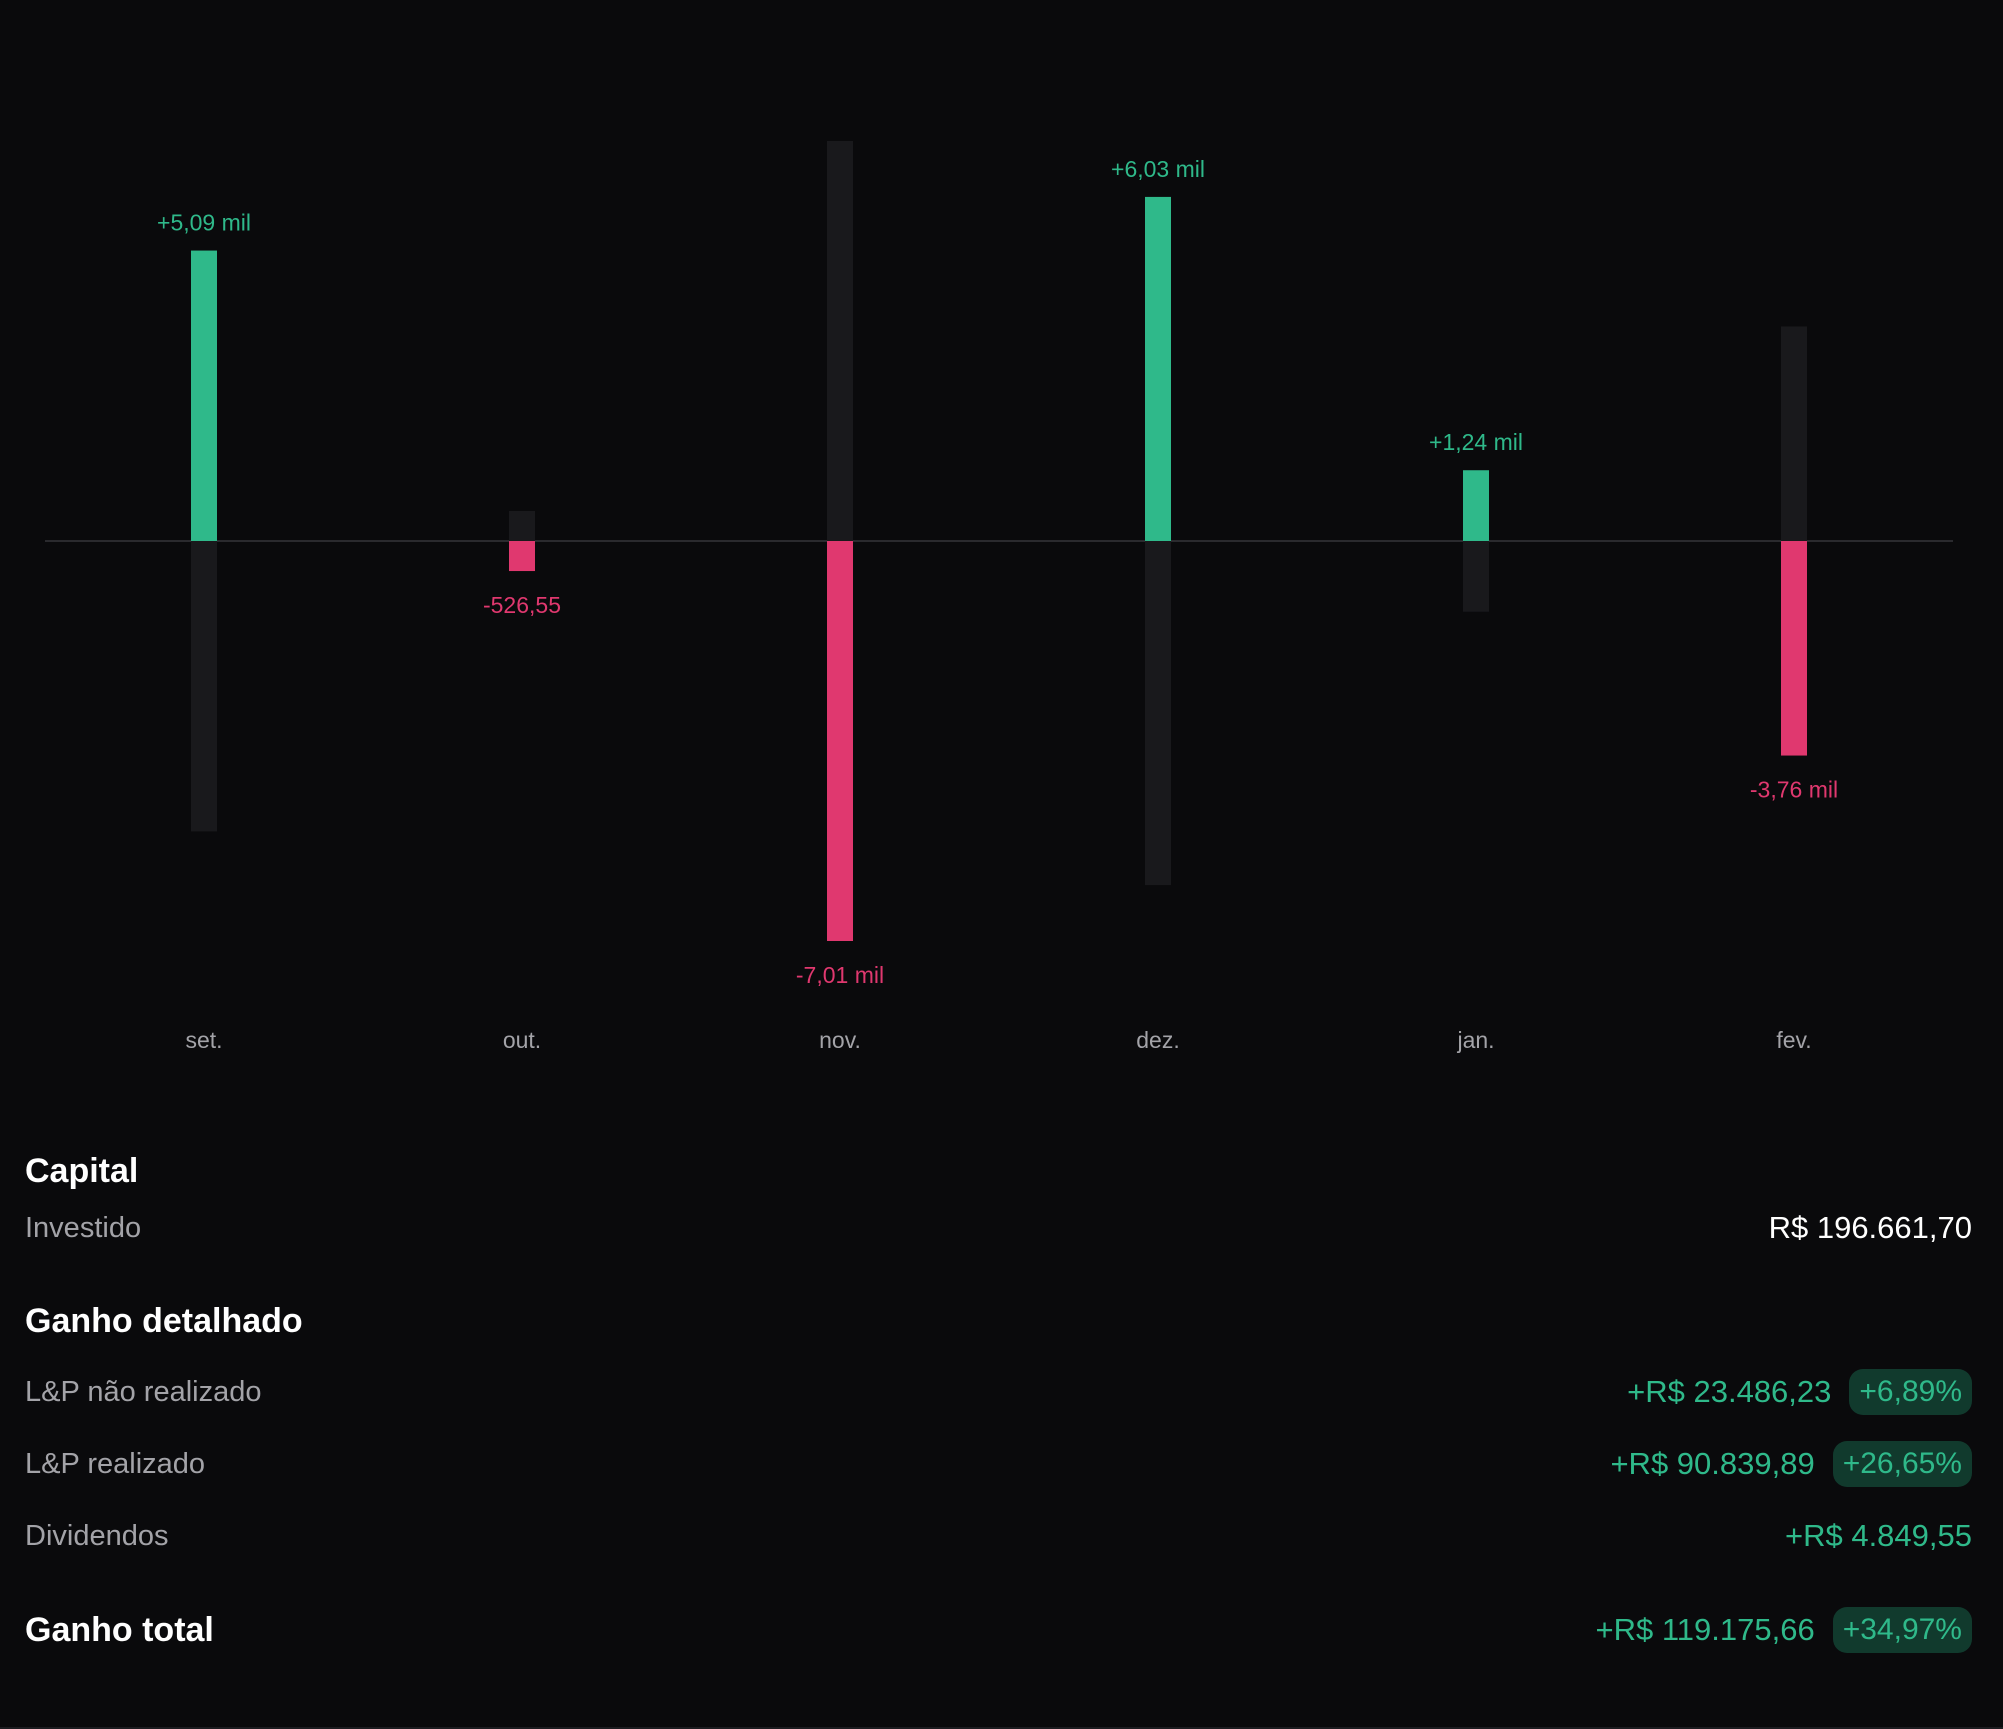 The height and width of the screenshot is (1729, 2003). I want to click on realized-pct-badge: +26,65%, so click(1902, 1464).